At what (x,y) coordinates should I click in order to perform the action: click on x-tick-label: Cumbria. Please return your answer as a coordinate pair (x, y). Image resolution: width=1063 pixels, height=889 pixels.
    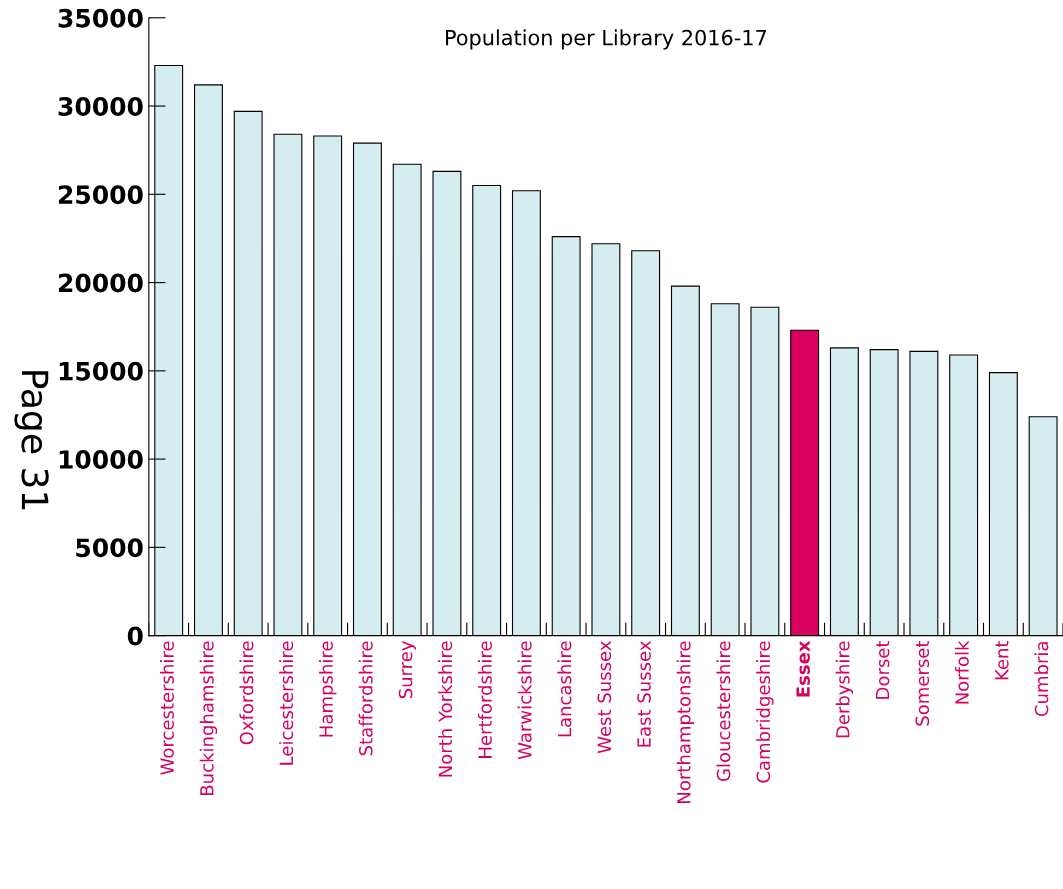
    Looking at the image, I should click on (1041, 679).